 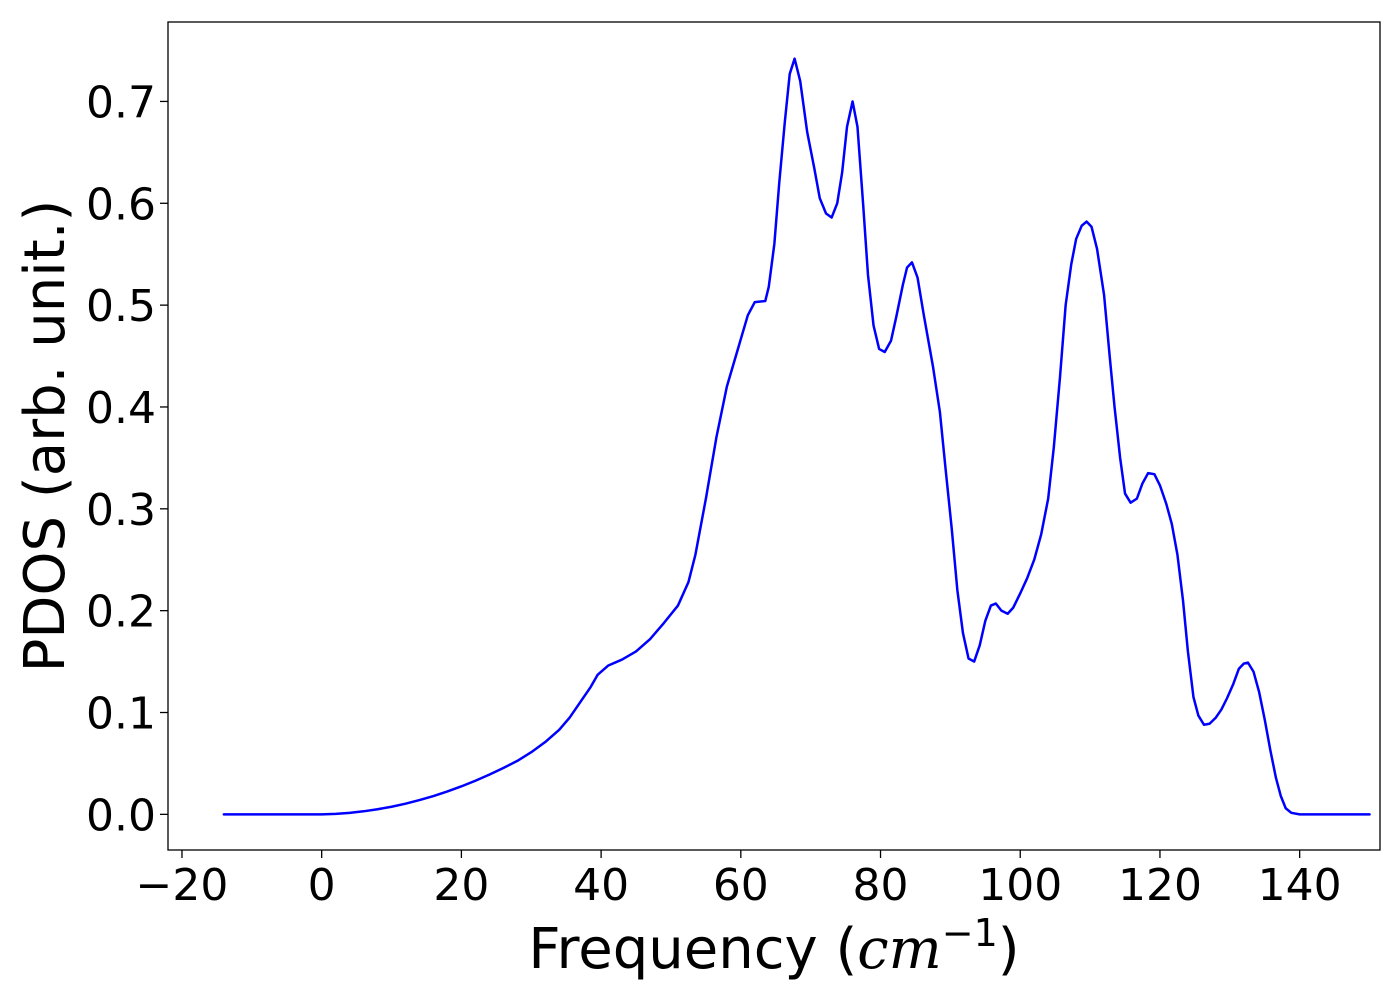 I want to click on y-tick-label: 0.0, so click(x=121, y=815).